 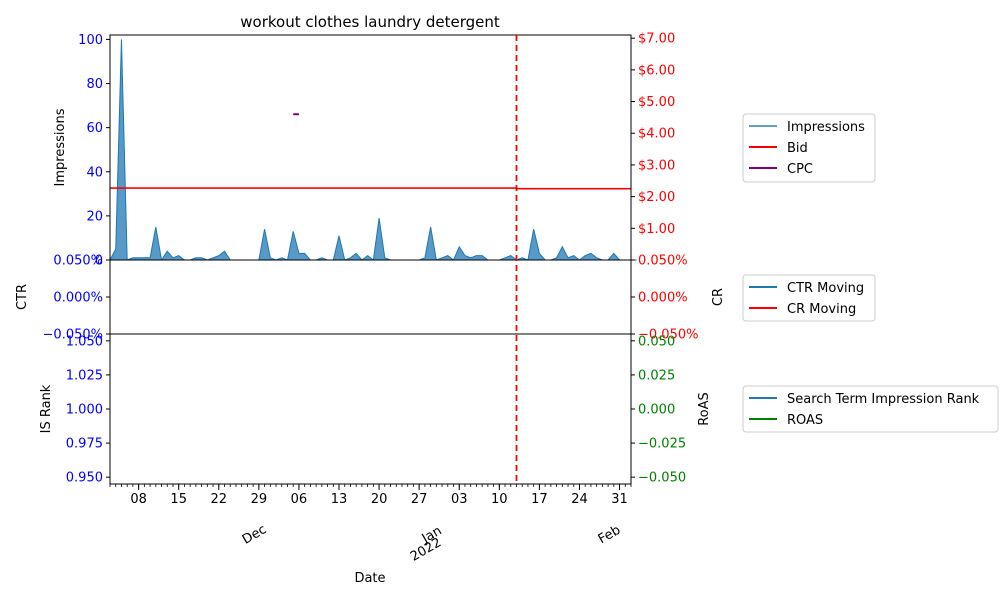 What do you see at coordinates (459, 499) in the screenshot?
I see `x-week-tick-label: 03` at bounding box center [459, 499].